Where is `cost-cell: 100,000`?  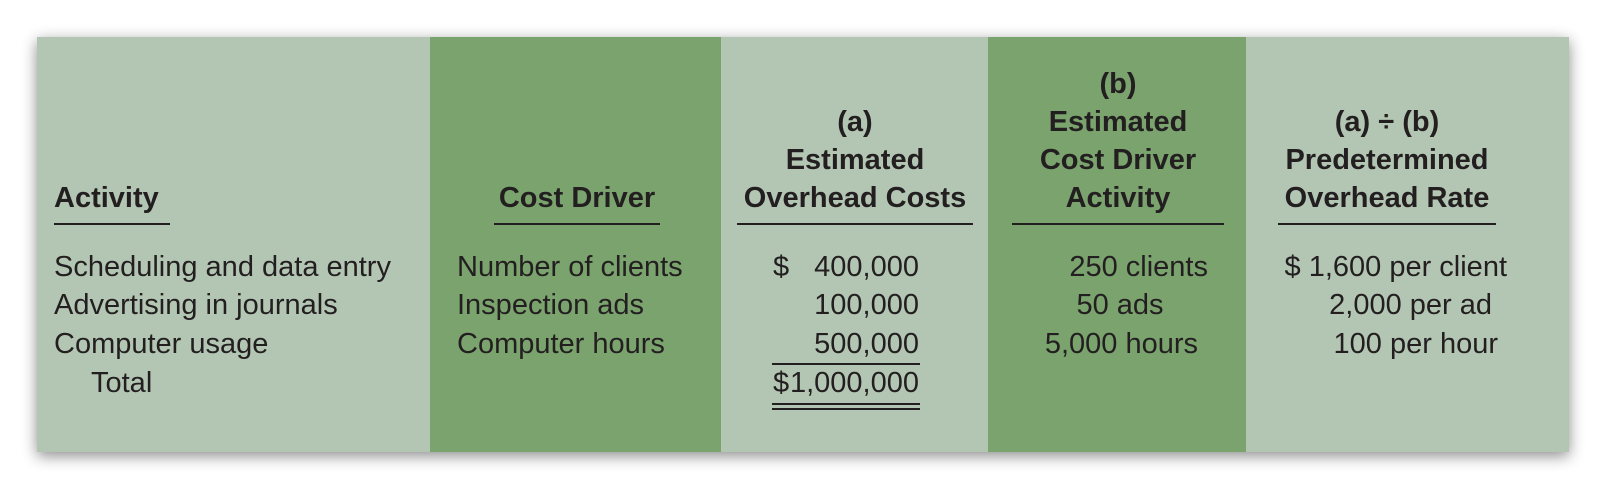
cost-cell: 100,000 is located at coordinates (866, 305).